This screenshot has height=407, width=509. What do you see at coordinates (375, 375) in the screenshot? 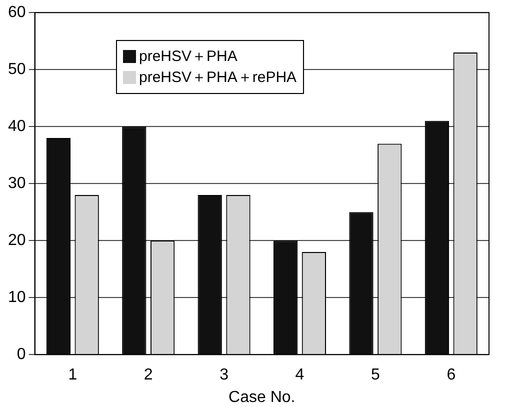
I see `x-tick-label: 5` at bounding box center [375, 375].